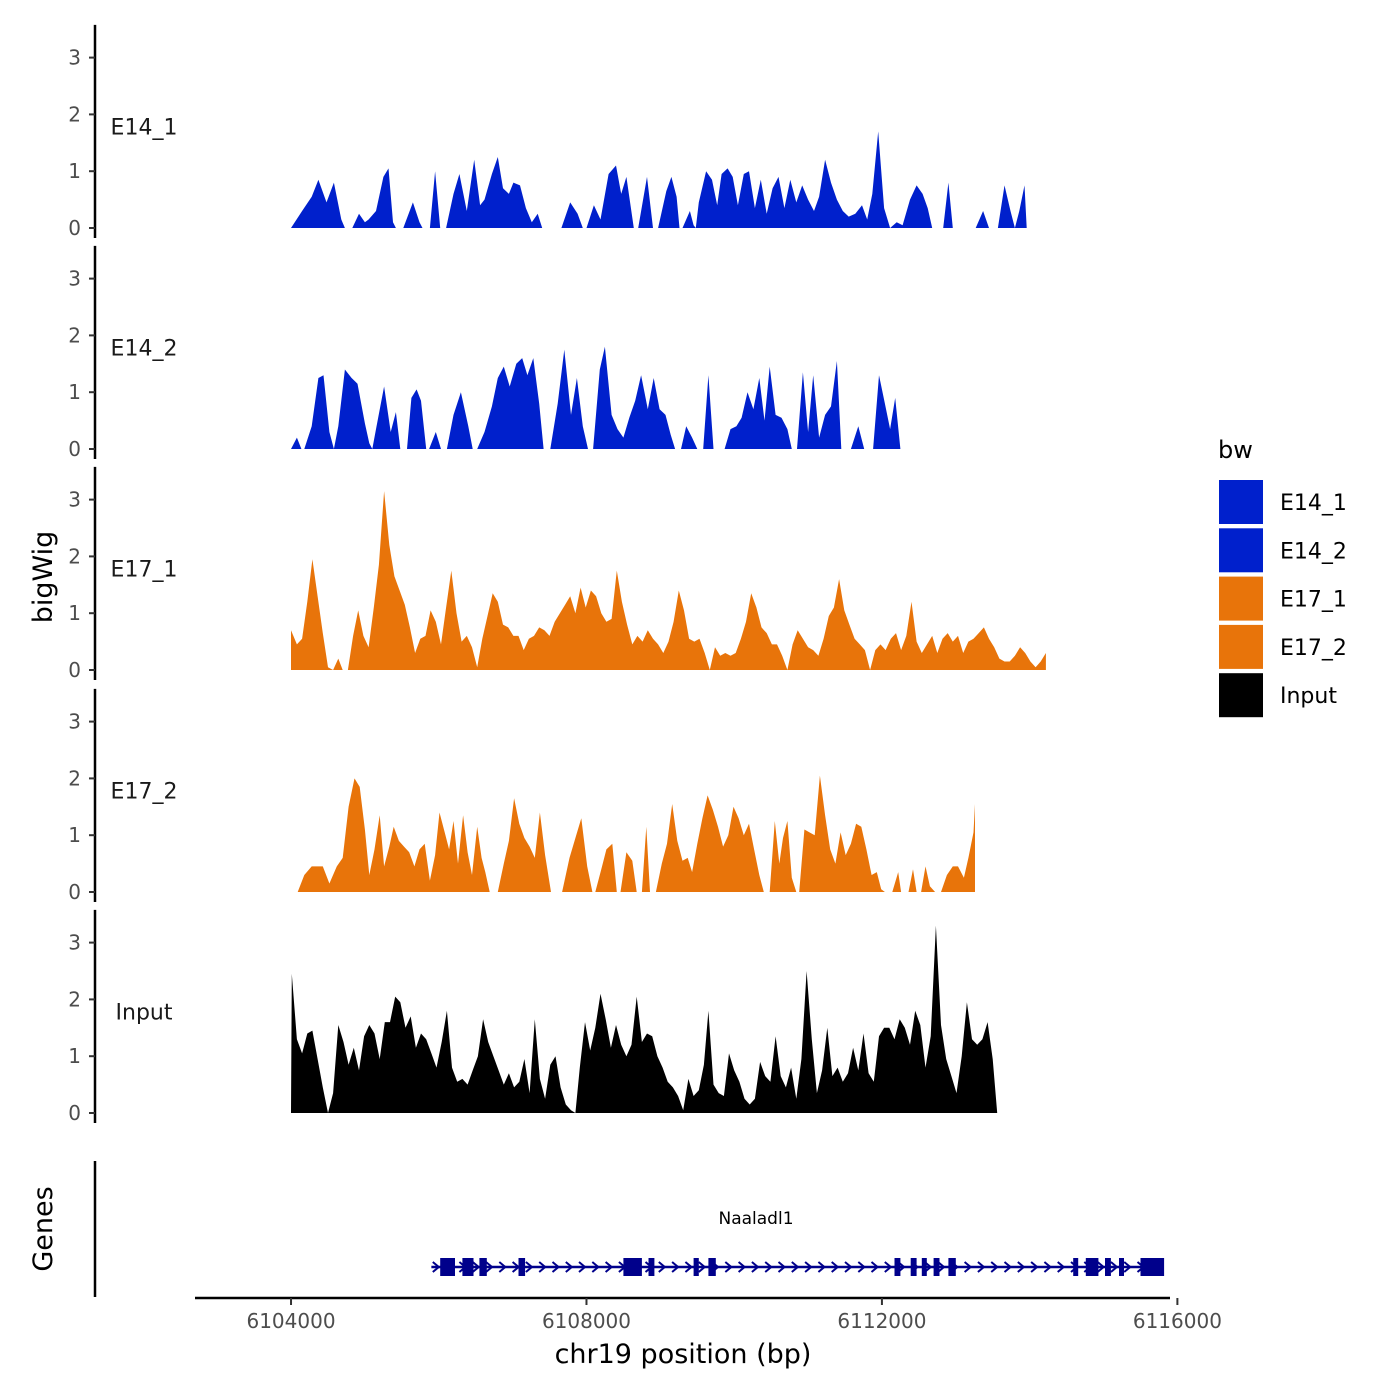 Image resolution: width=1400 pixels, height=1400 pixels. Describe the element at coordinates (144, 791) in the screenshot. I see `track-label-E17_2: E17_2` at that location.